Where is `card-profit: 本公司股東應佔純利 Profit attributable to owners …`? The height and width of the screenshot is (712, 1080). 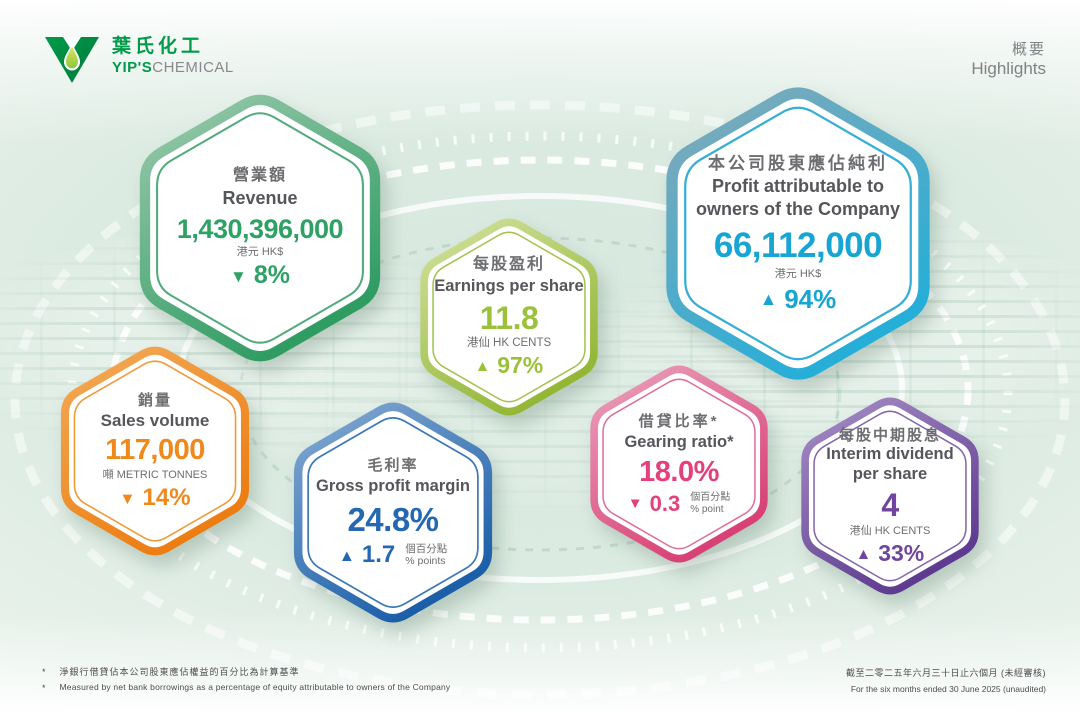 card-profit: 本公司股東應佔純利 Profit attributable to owners … is located at coordinates (798, 233).